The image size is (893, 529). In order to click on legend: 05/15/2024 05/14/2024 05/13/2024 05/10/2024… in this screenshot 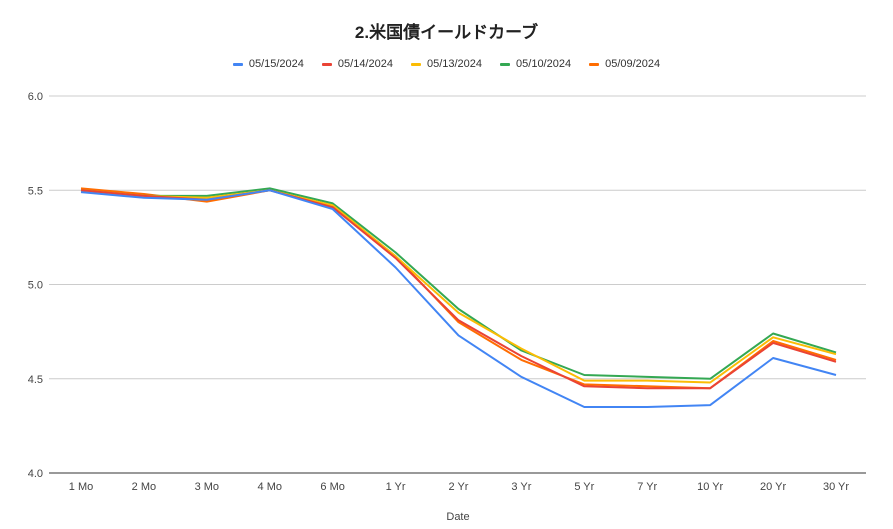, I will do `click(446, 64)`.